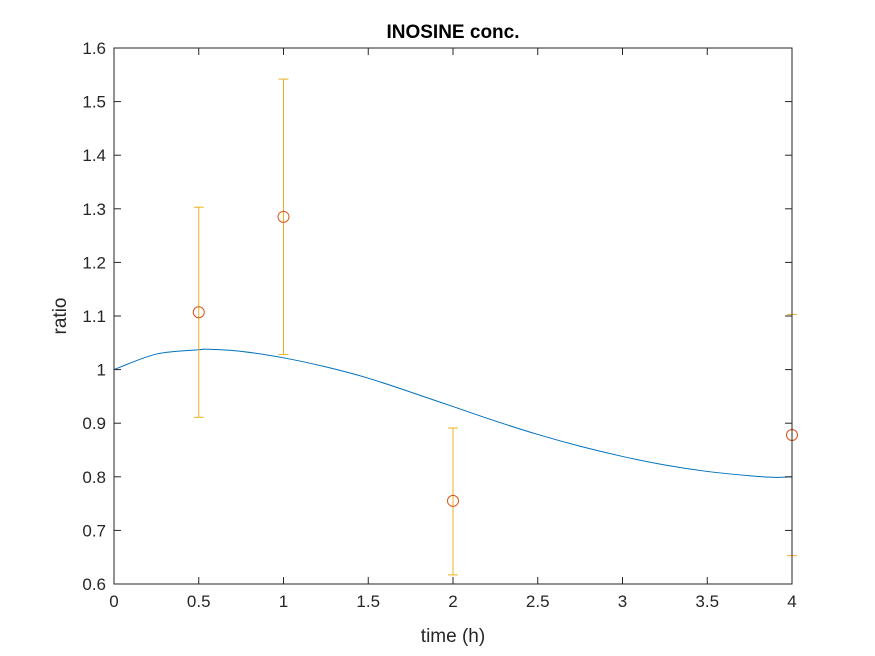  What do you see at coordinates (707, 601) in the screenshot?
I see `x-tick-label: 3.5` at bounding box center [707, 601].